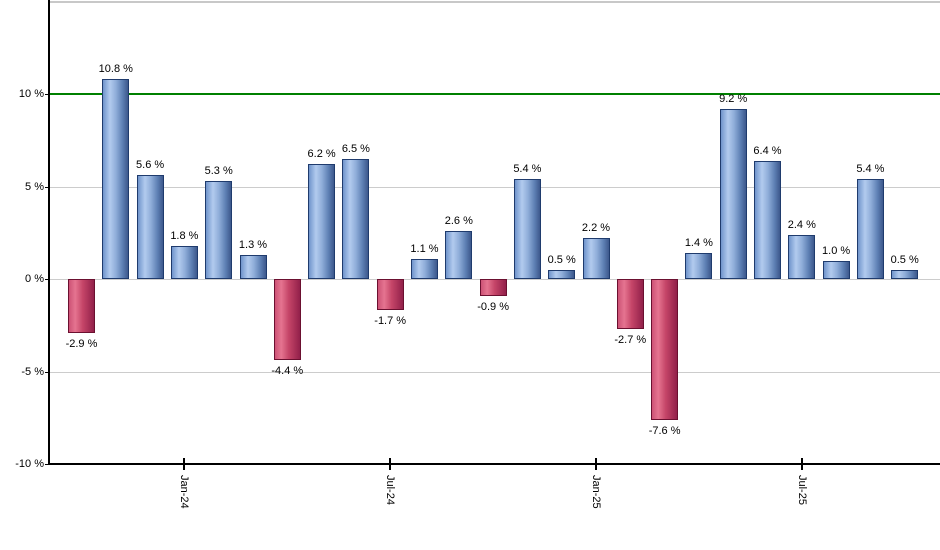  Describe the element at coordinates (801, 490) in the screenshot. I see `x-axis-tick-label: Jul-25` at that location.